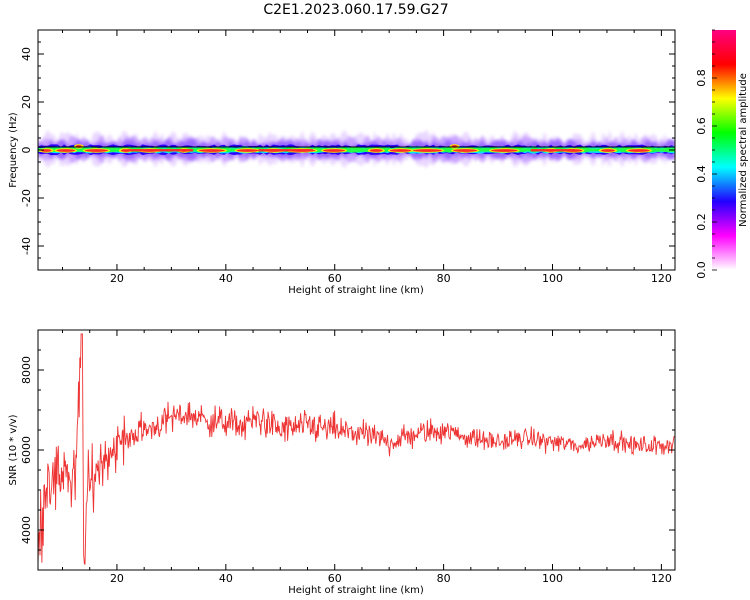 The width and height of the screenshot is (750, 600). Describe the element at coordinates (743, 150) in the screenshot. I see `colorbar-label: Normalized spectral amplitude` at that location.